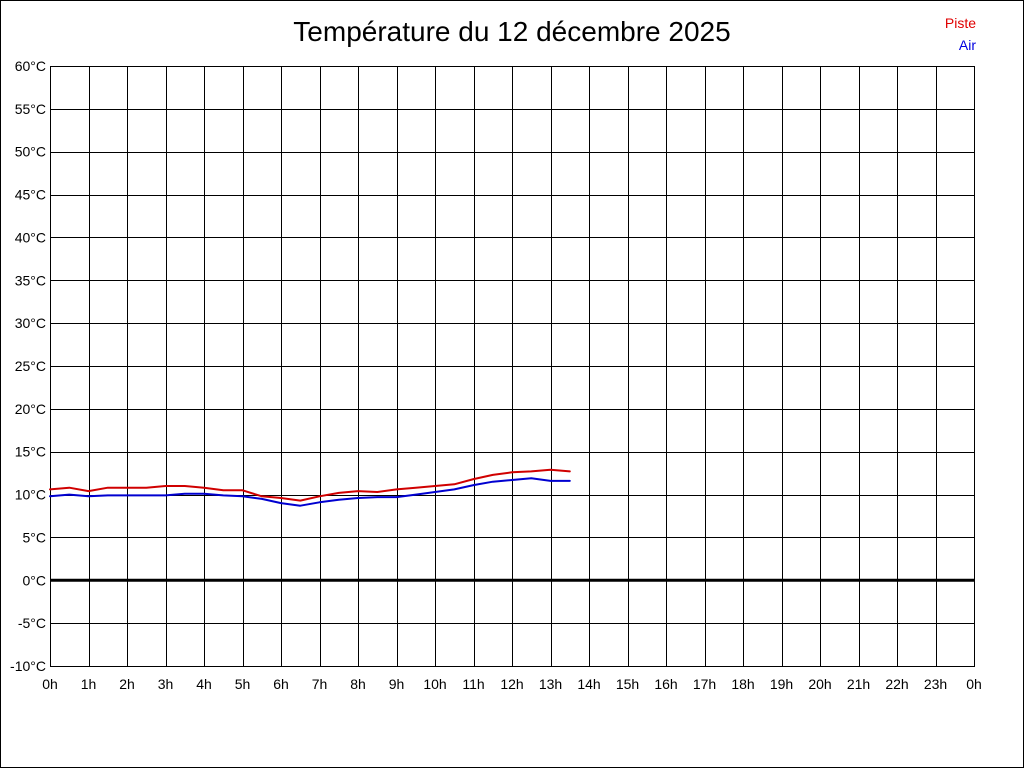  I want to click on x-tick-label: 22h, so click(896, 684).